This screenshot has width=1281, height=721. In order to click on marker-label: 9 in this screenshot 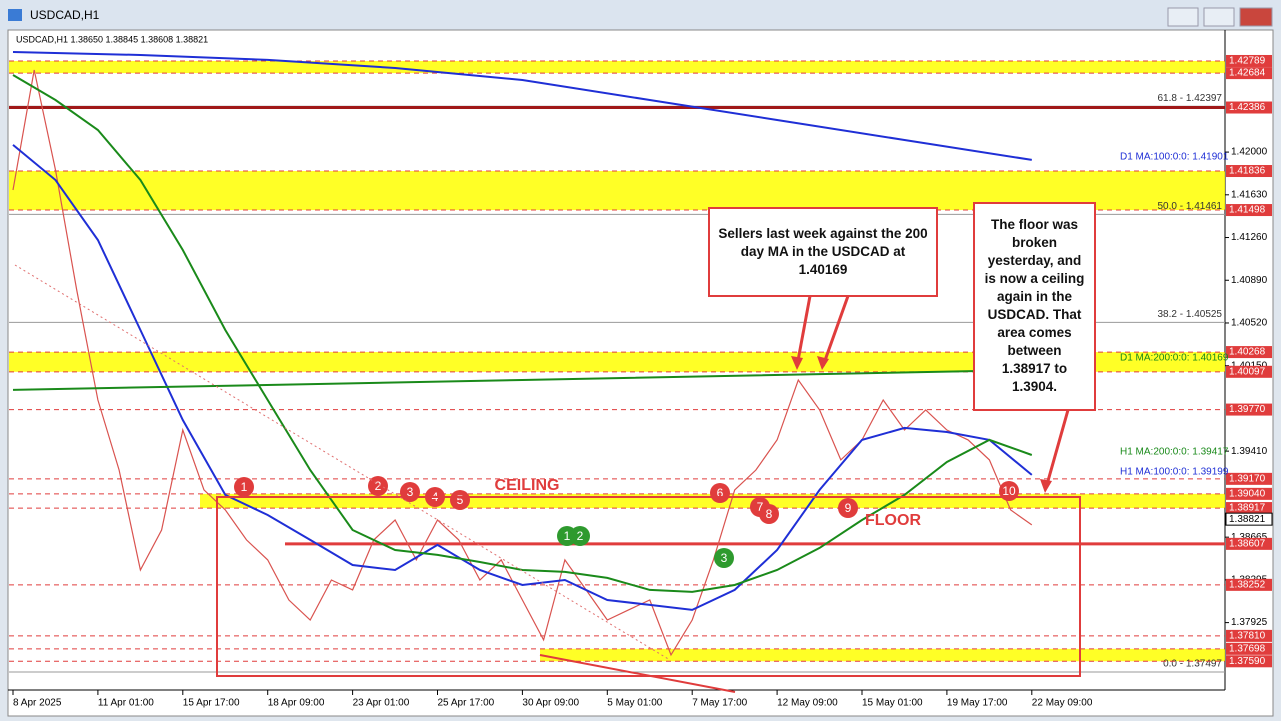, I will do `click(848, 508)`.